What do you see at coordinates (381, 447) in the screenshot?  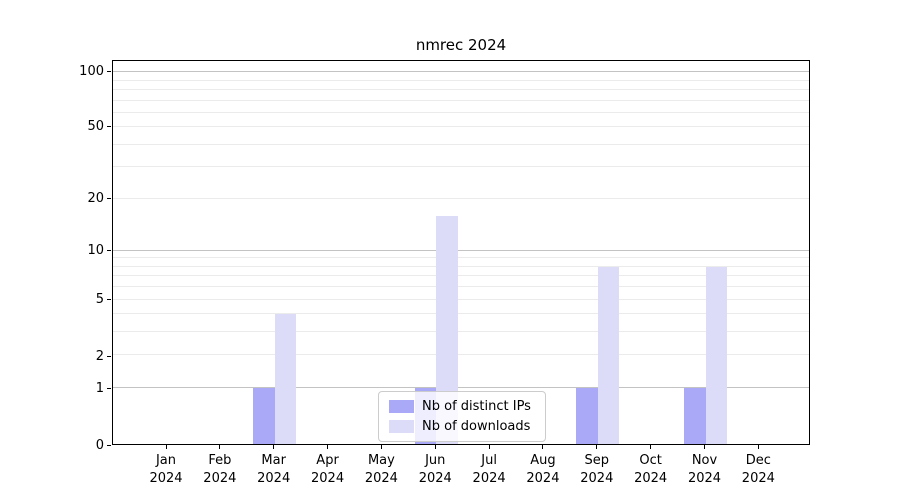 I see `xtick-mark-may` at bounding box center [381, 447].